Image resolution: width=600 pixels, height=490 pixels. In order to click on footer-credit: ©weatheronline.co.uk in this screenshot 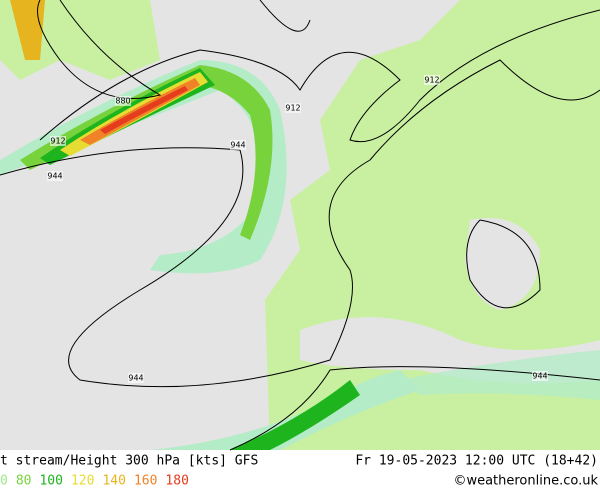, I will do `click(525, 481)`.